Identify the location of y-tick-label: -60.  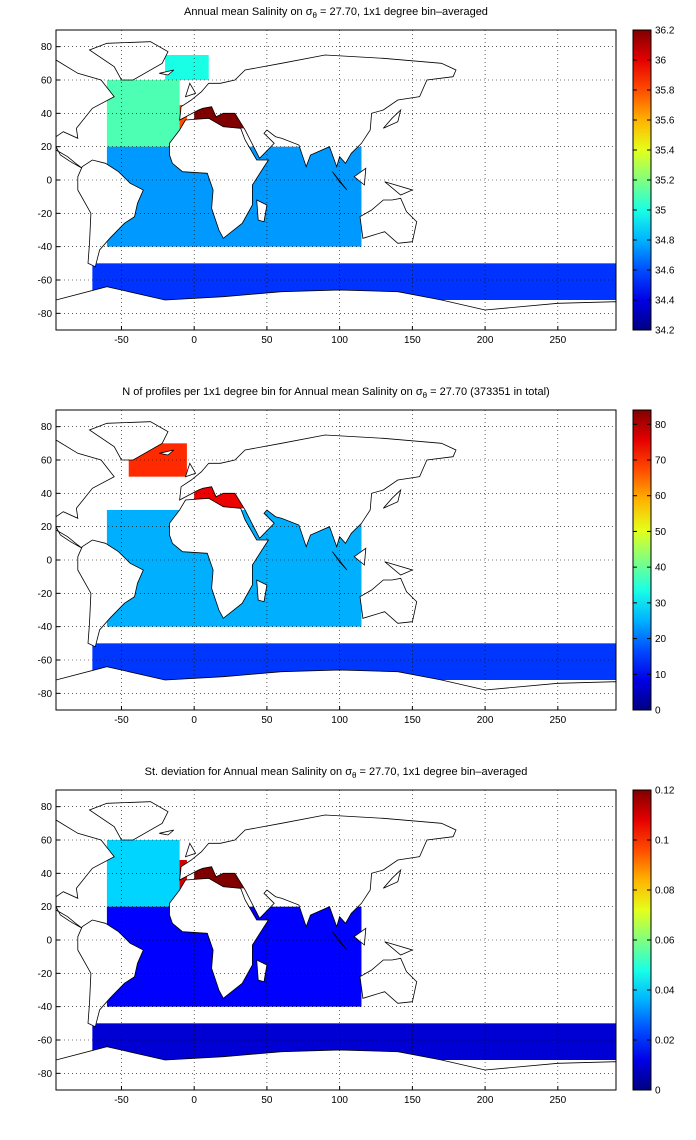
(45, 1041).